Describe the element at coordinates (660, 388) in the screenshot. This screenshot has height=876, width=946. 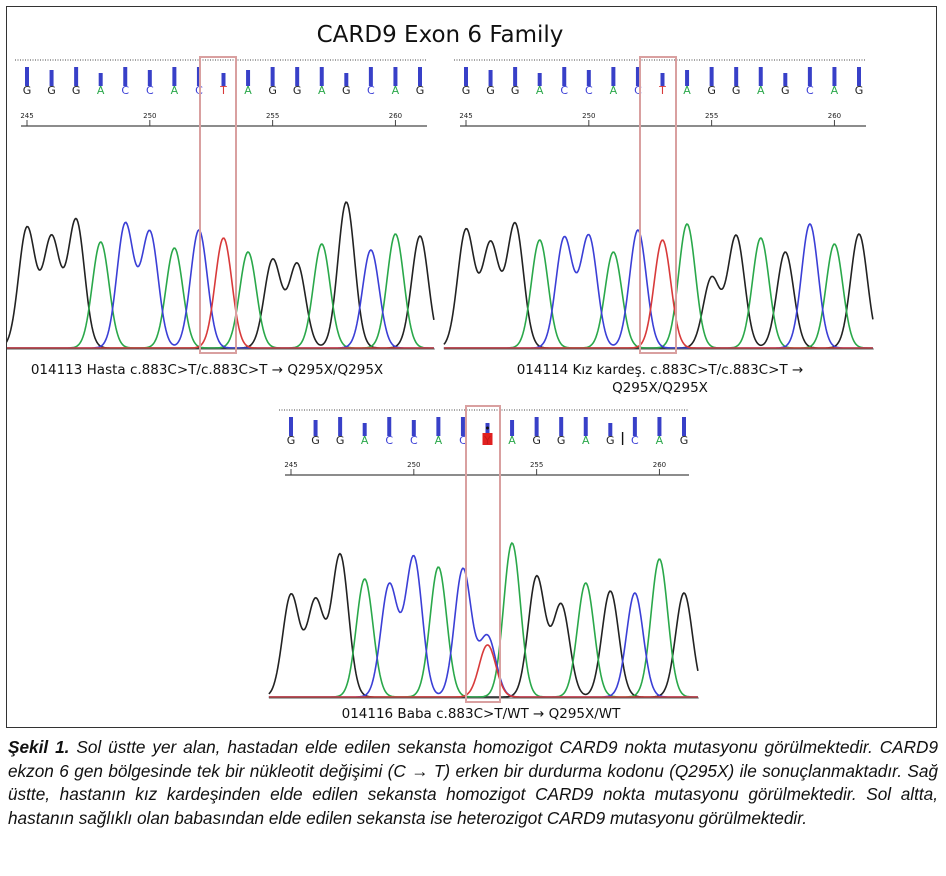
I see `panel-label: Q295X/Q295X` at that location.